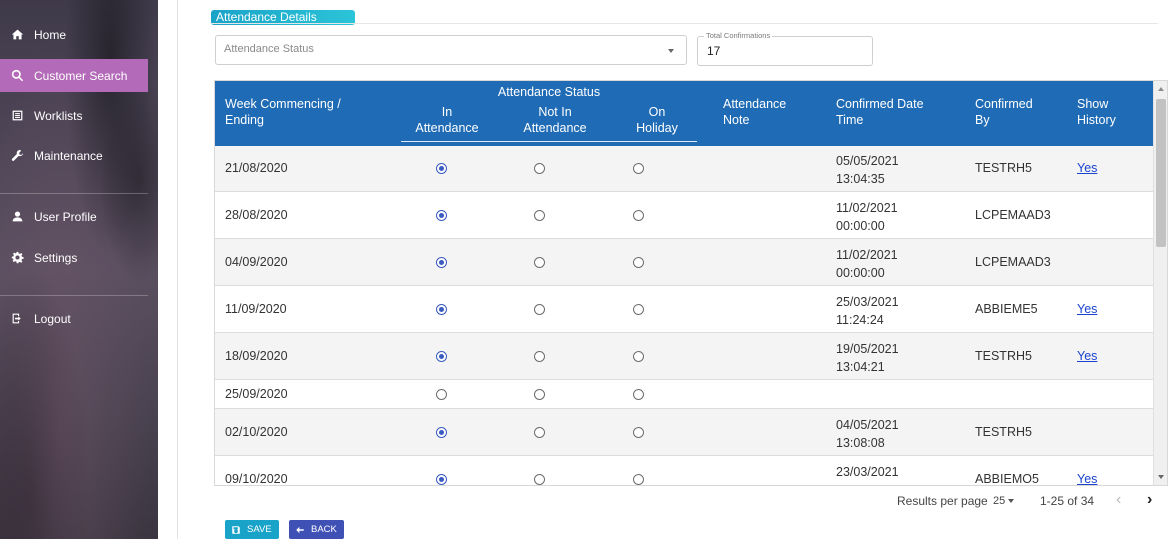  What do you see at coordinates (867, 170) in the screenshot?
I see `cell-confirmed-date-time: 05/05/2021 13:04:35` at bounding box center [867, 170].